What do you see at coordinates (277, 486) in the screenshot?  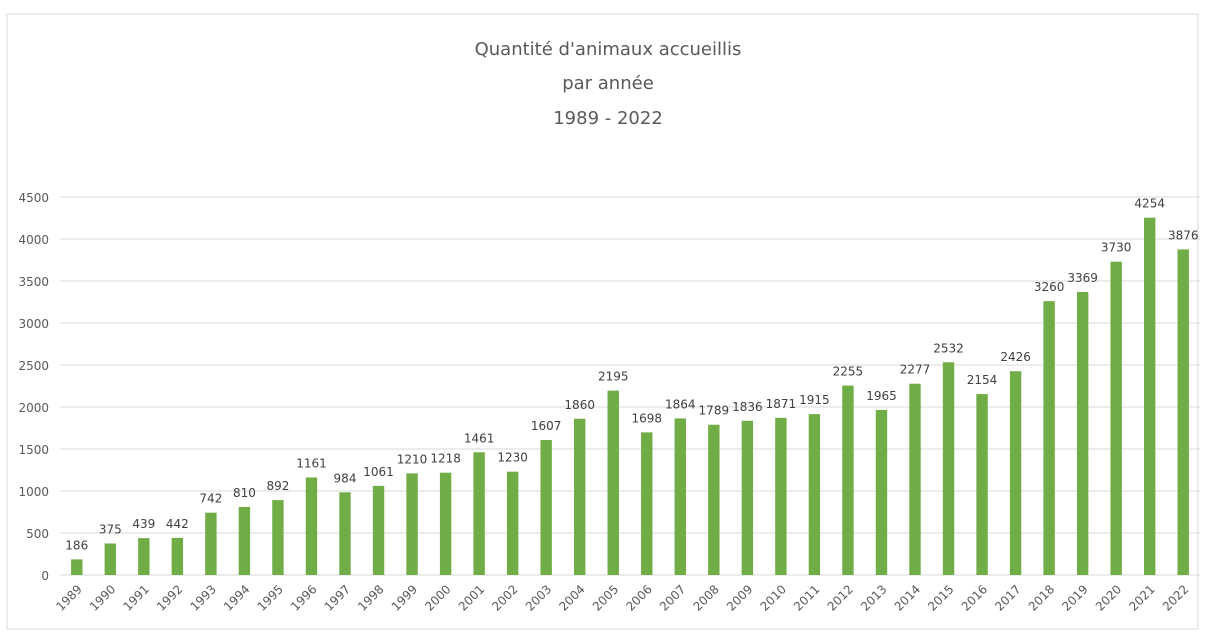 I see `data-label: 892` at bounding box center [277, 486].